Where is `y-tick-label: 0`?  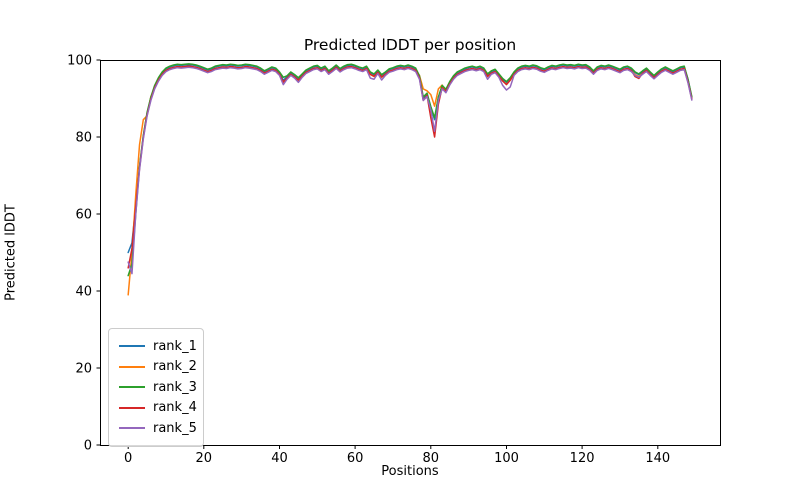
y-tick-label: 0 is located at coordinates (88, 446).